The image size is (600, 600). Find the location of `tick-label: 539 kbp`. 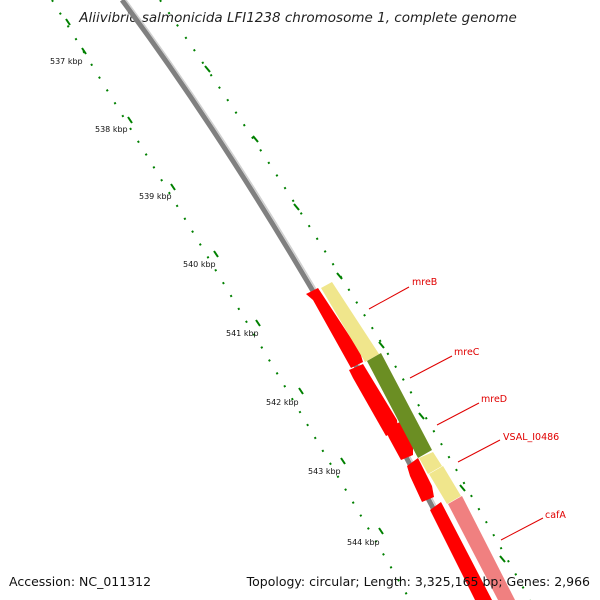

tick-label: 539 kbp is located at coordinates (155, 196).